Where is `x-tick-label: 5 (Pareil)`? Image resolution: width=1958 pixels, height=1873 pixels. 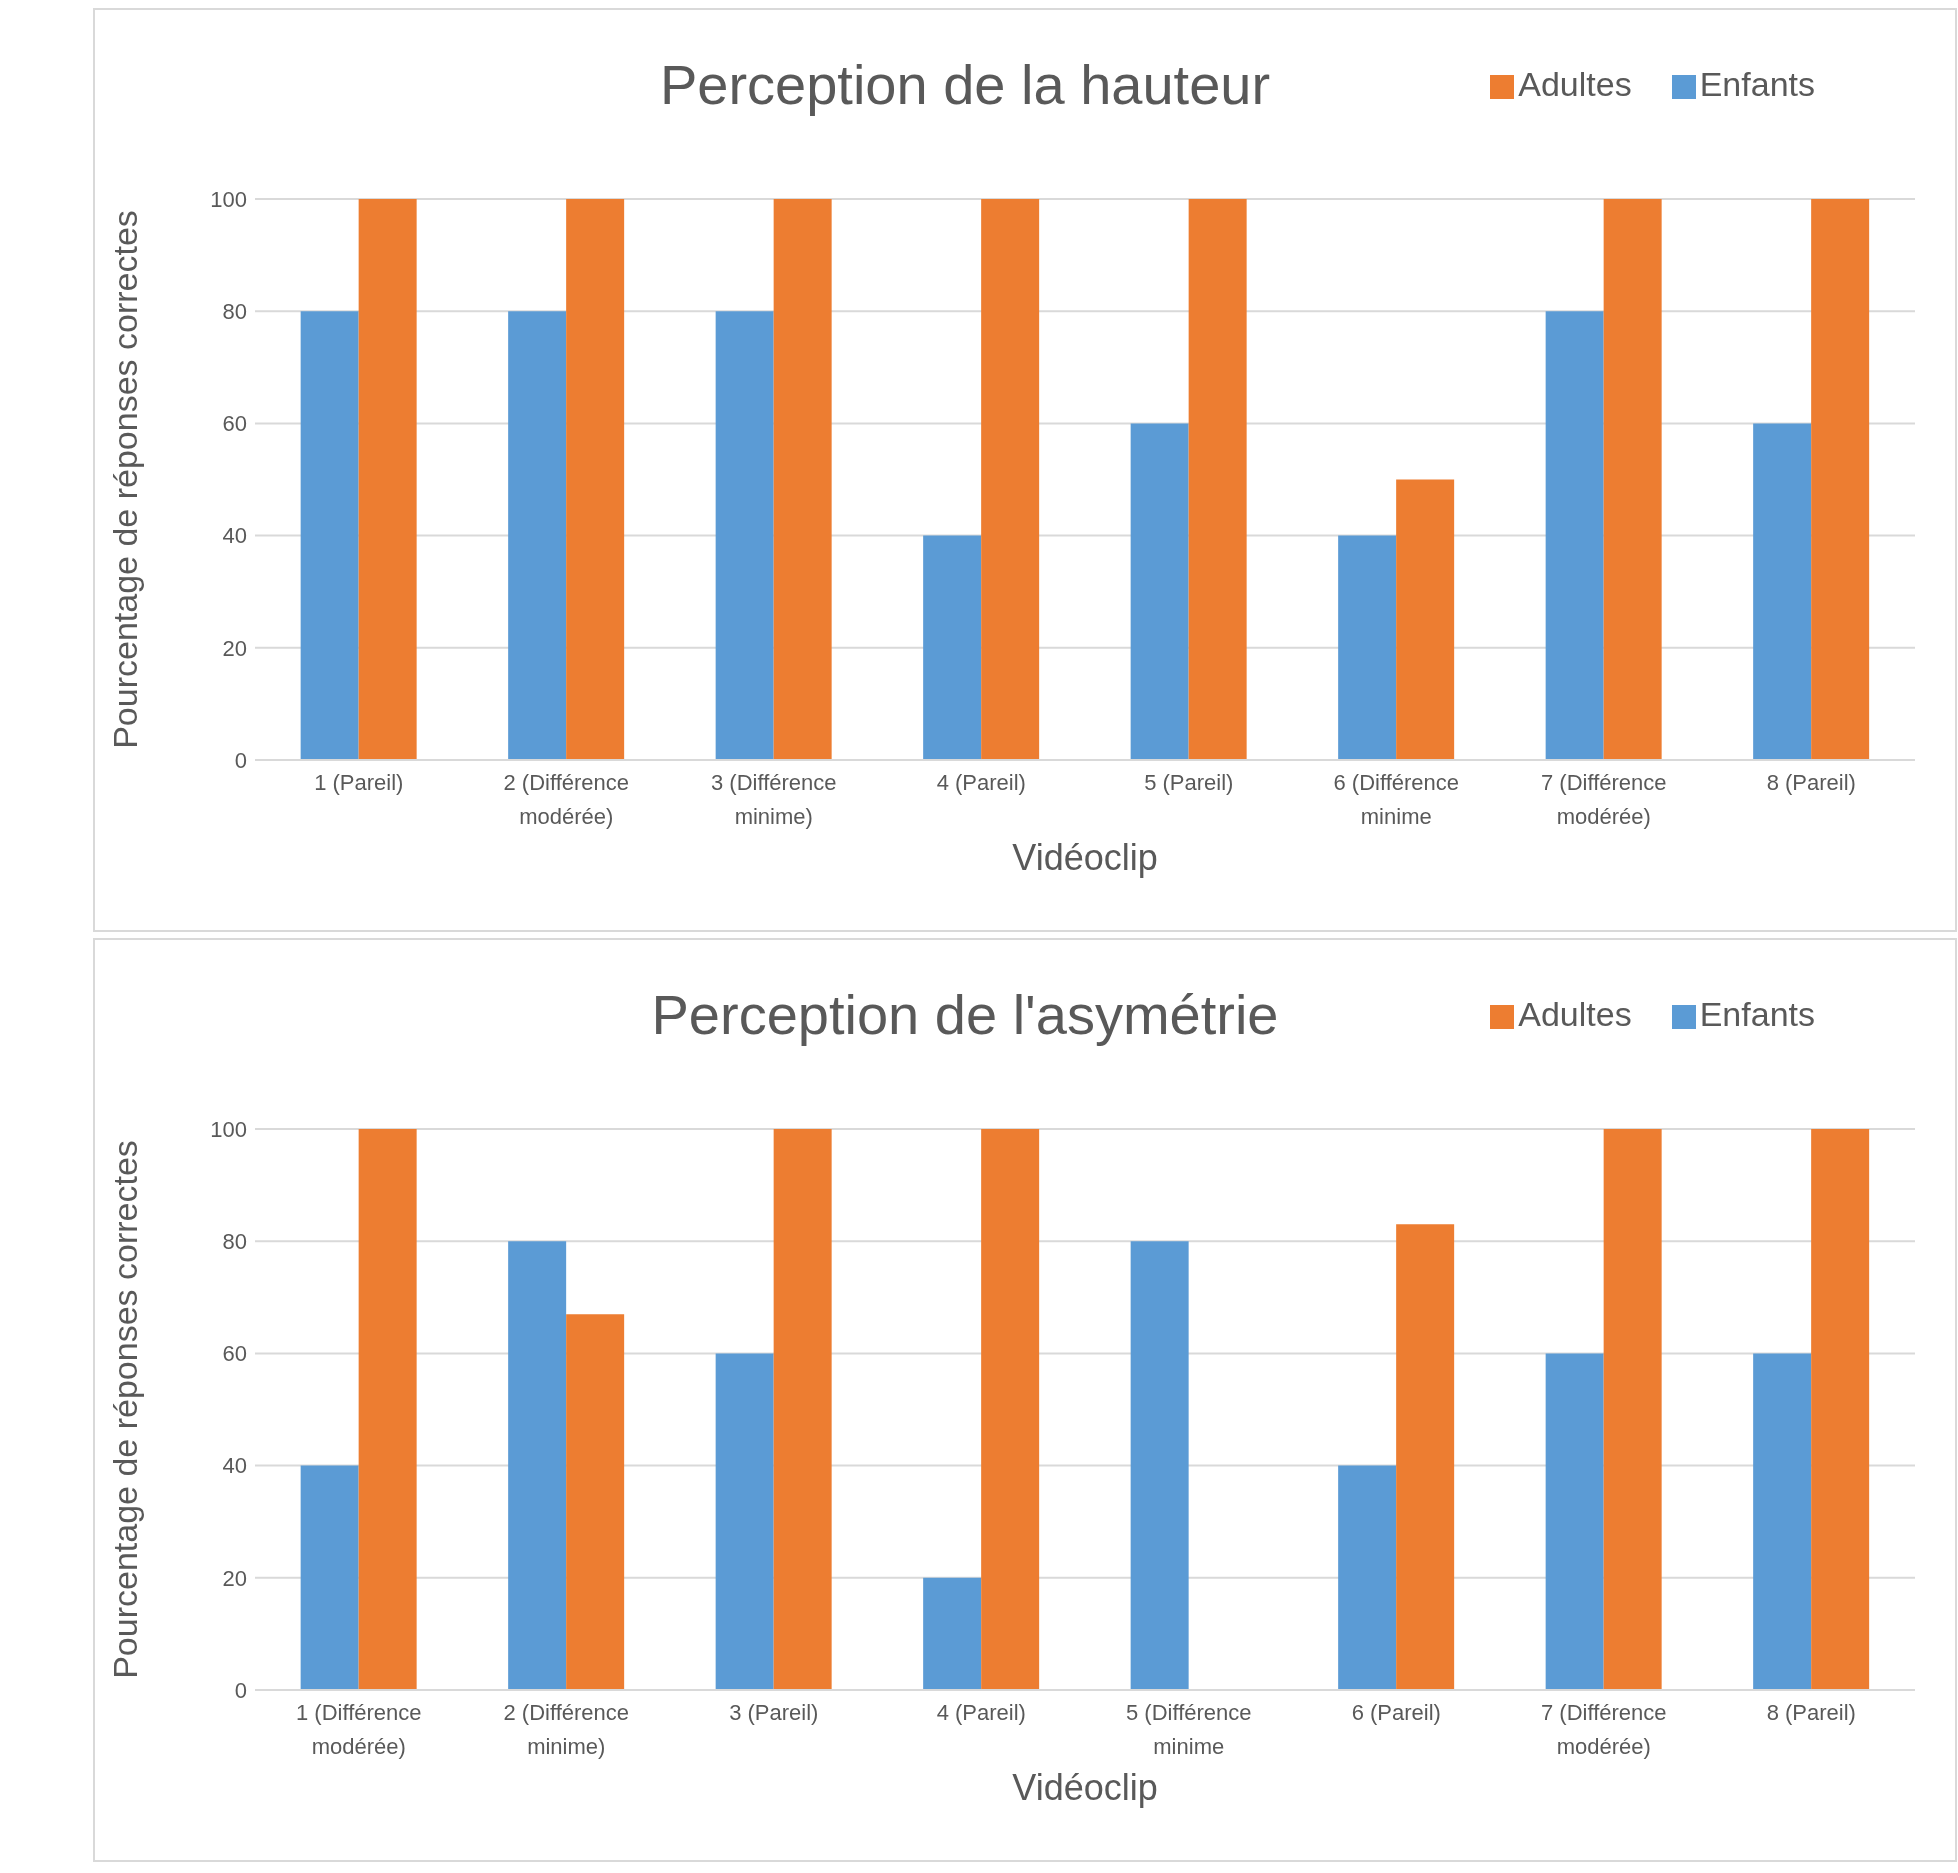
x-tick-label: 5 (Pareil) is located at coordinates (1189, 782).